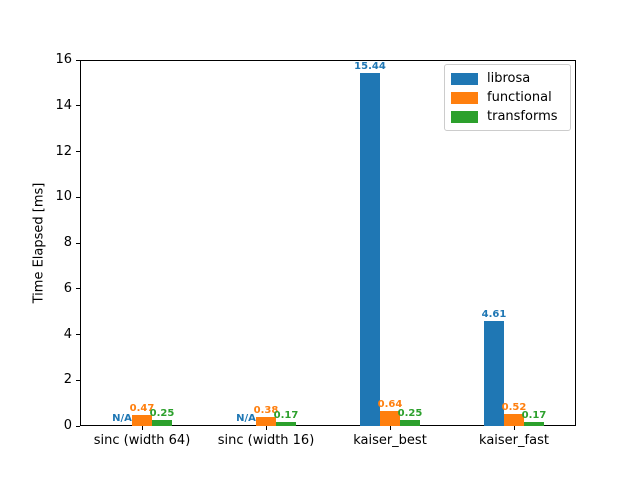 Image resolution: width=640 pixels, height=480 pixels. I want to click on bar-value-label: 0.47, so click(142, 409).